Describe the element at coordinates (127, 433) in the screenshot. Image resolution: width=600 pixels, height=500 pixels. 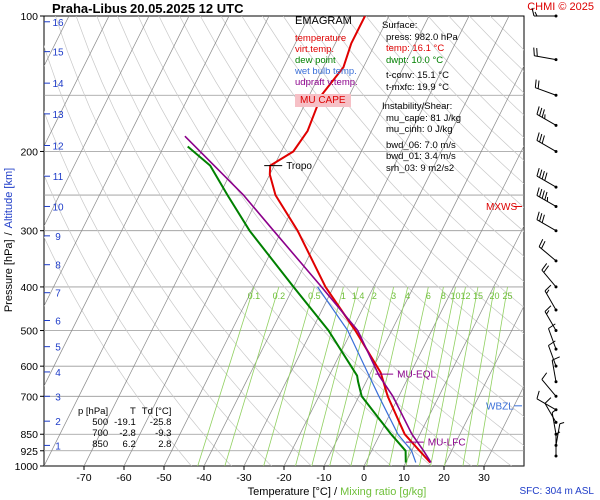
I see `table-cell: -2.8` at that location.